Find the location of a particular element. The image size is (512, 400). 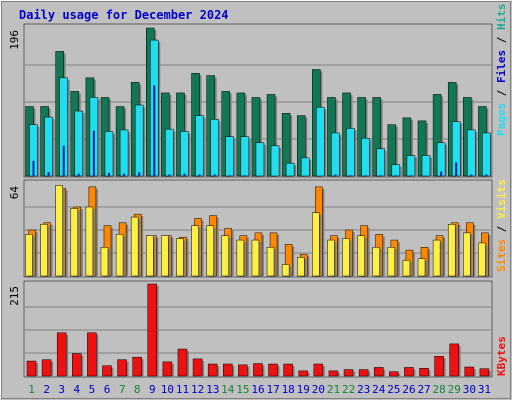

legend-middle-part-1: / is located at coordinates (501, 232).